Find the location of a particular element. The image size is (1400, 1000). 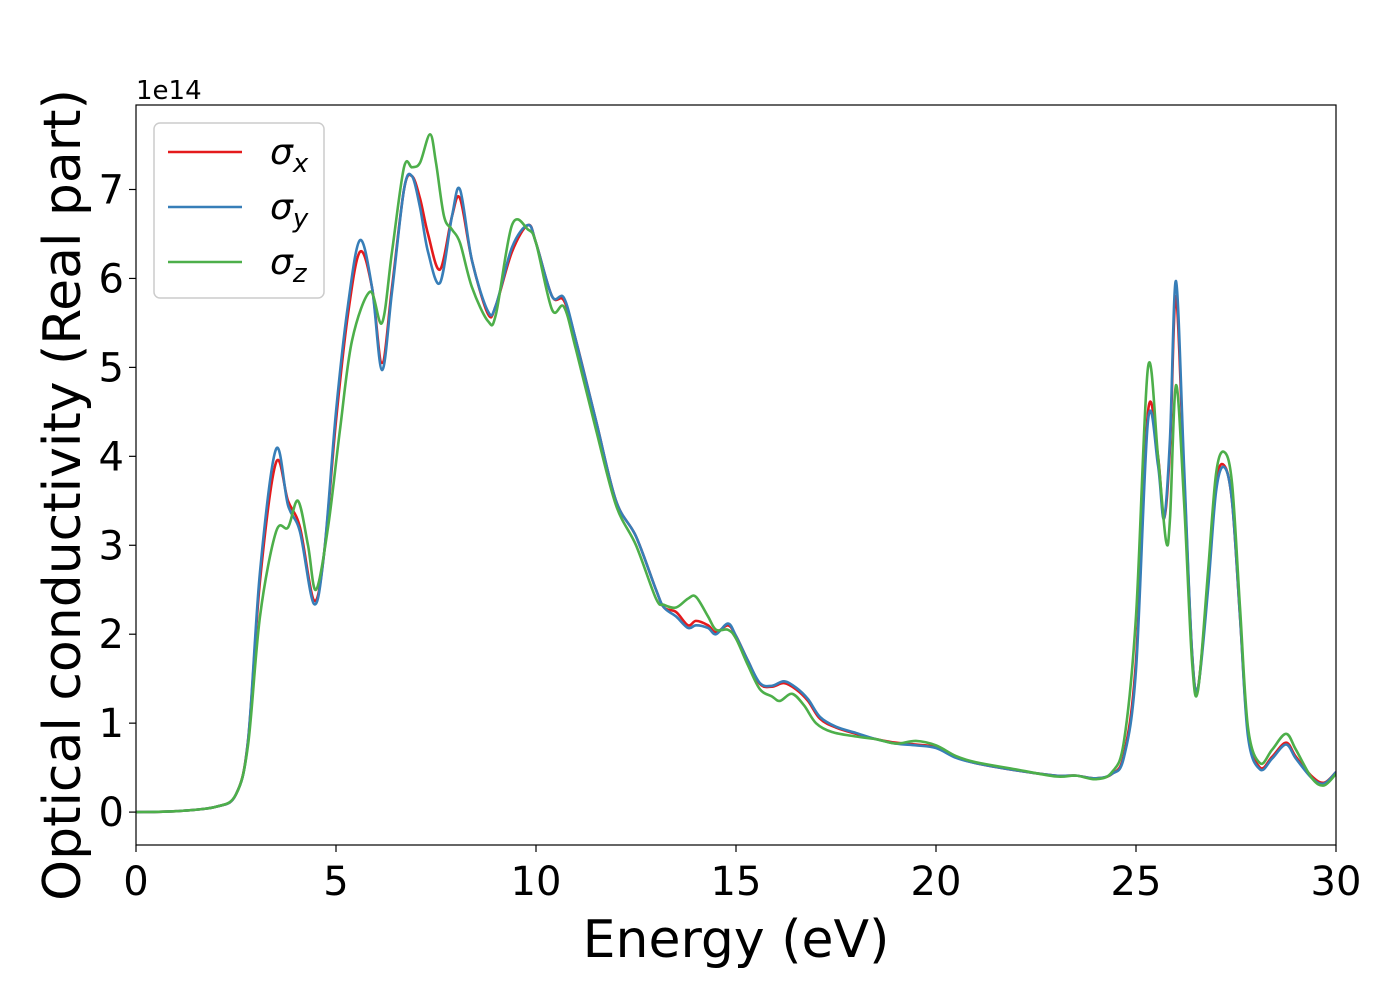

y-axis-ticks: 0 1 2 3 4 5 6 7 is located at coordinates (117, 501).